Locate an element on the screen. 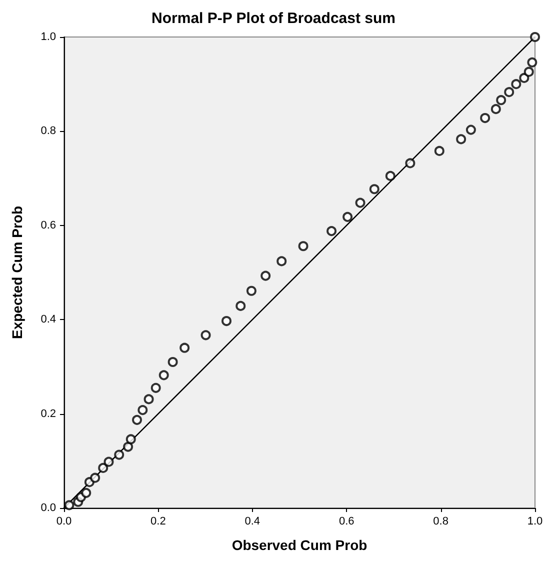  x-axis-title: Observed Cum Prob is located at coordinates (300, 545).